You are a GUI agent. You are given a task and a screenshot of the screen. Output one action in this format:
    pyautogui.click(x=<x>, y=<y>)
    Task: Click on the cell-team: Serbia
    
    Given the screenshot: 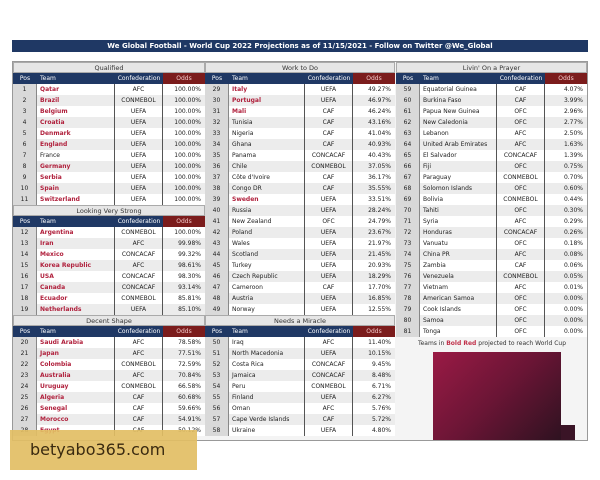 What is the action you would take?
    pyautogui.click(x=76, y=177)
    